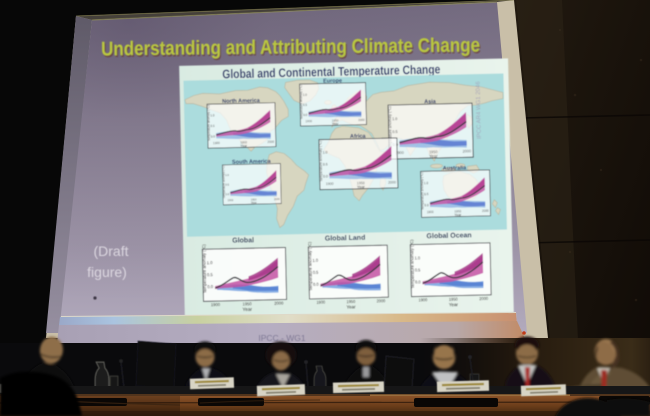 This screenshot has height=416, width=650. Describe the element at coordinates (107, 272) in the screenshot. I see `svg-text: figure)` at that location.